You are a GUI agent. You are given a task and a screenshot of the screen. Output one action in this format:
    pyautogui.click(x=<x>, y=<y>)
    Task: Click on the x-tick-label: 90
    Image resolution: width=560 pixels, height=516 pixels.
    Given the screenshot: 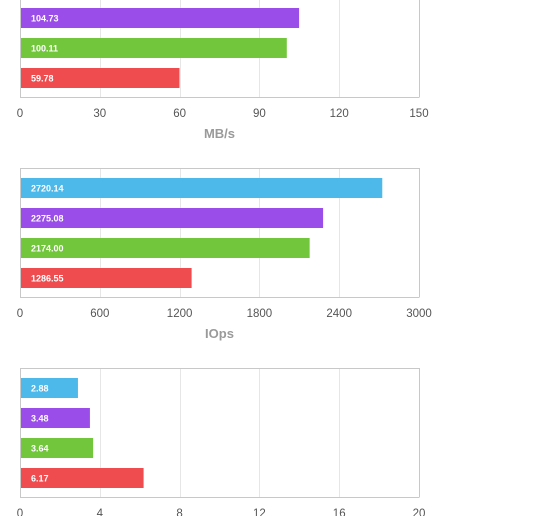 What is the action you would take?
    pyautogui.click(x=259, y=114)
    